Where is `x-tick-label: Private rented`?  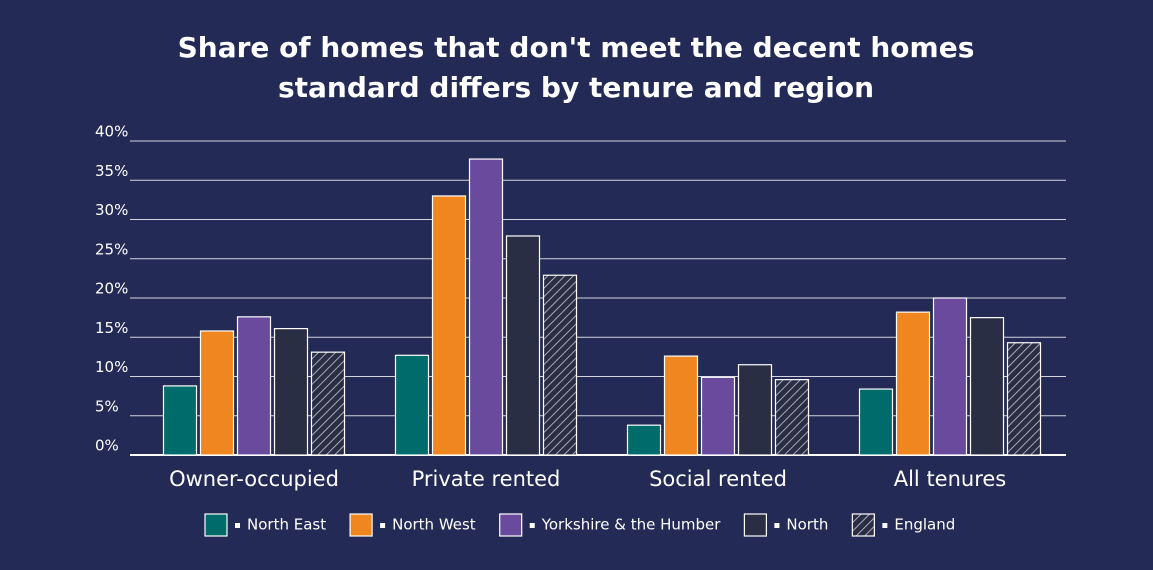 x-tick-label: Private rented is located at coordinates (486, 479).